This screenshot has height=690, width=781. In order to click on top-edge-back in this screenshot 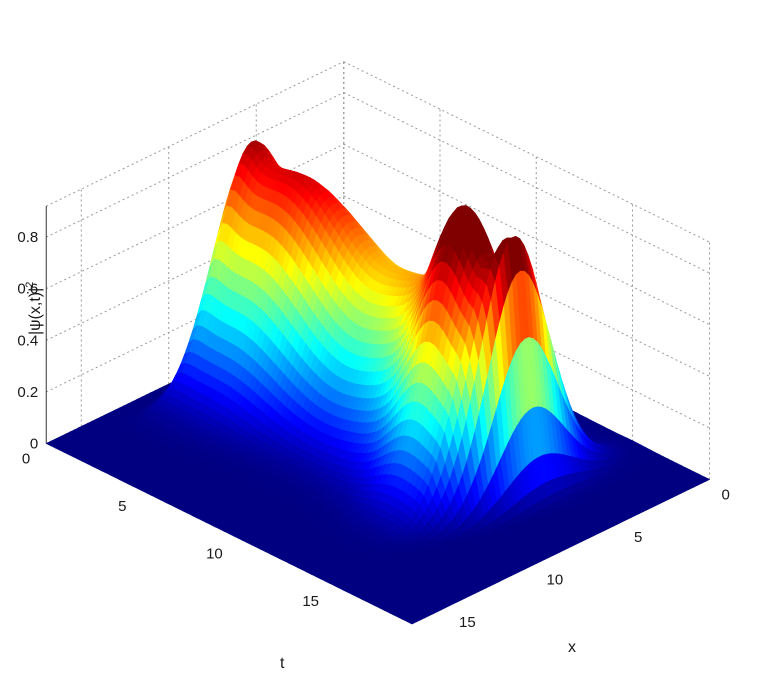, I will do `click(195, 134)`.